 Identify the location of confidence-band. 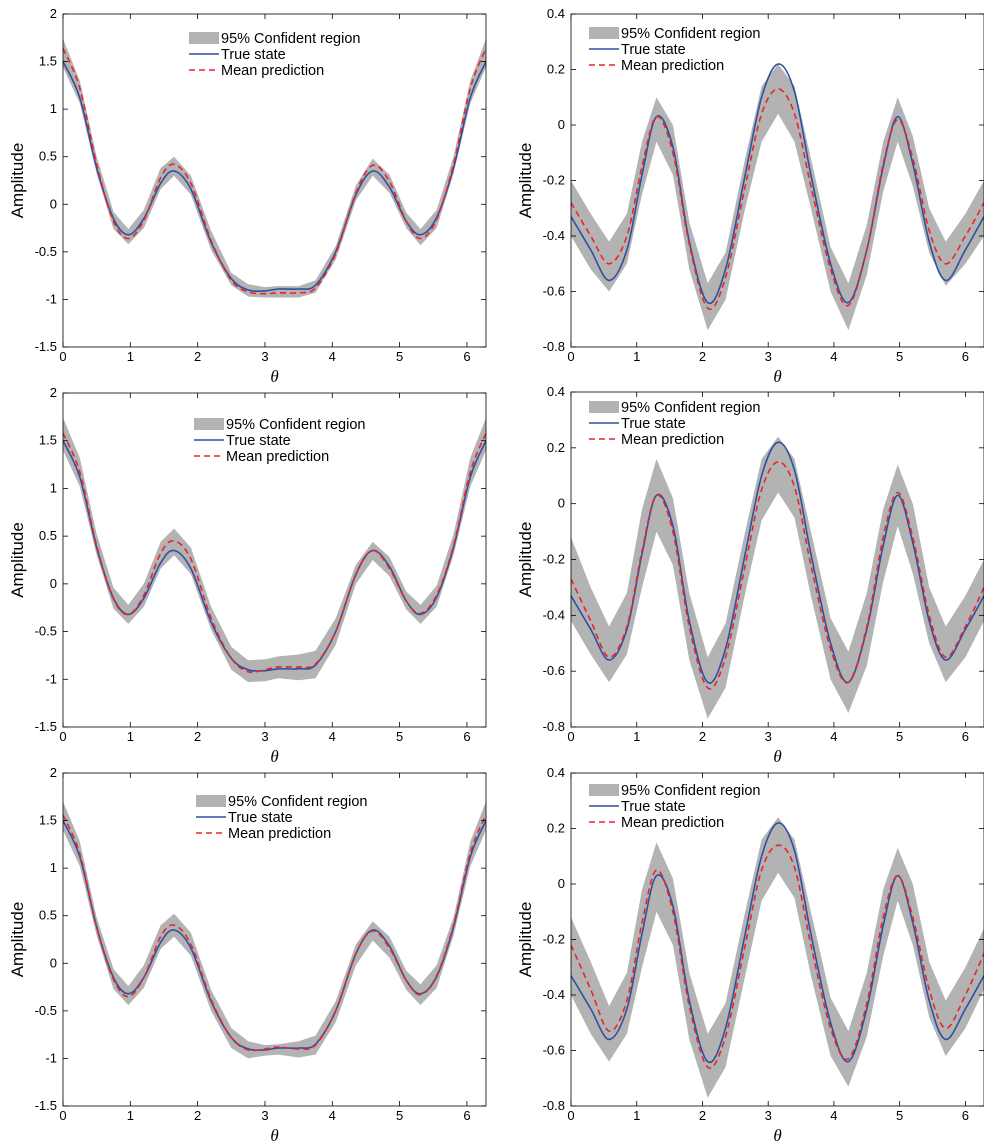
(777, 957).